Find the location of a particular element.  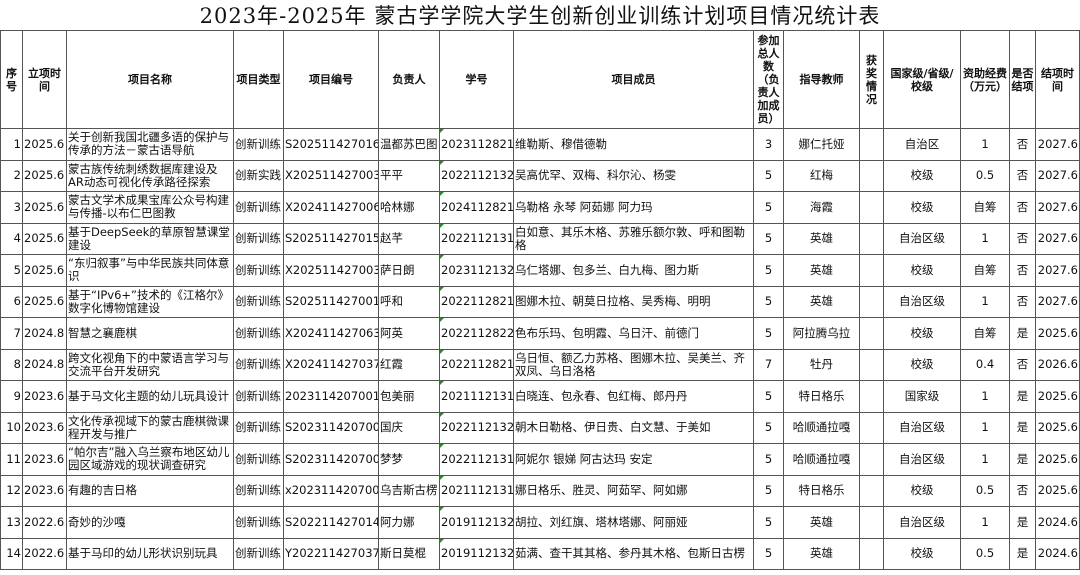

cell-leader: 阿英 is located at coordinates (409, 333).